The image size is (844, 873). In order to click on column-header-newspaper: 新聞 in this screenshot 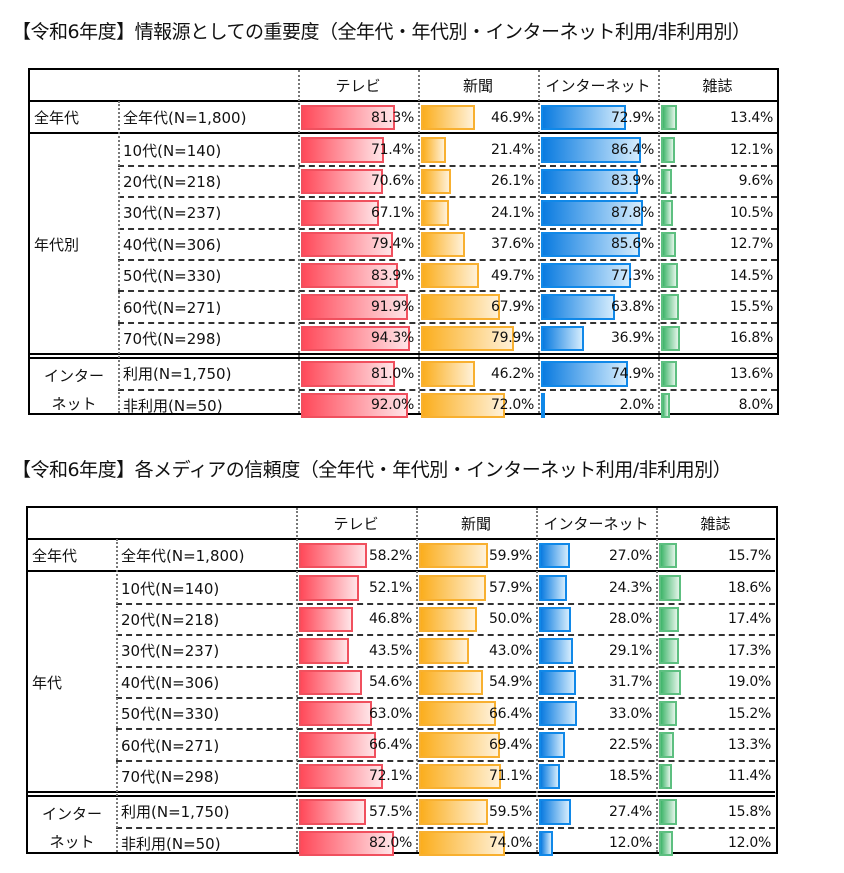, I will do `click(475, 524)`.